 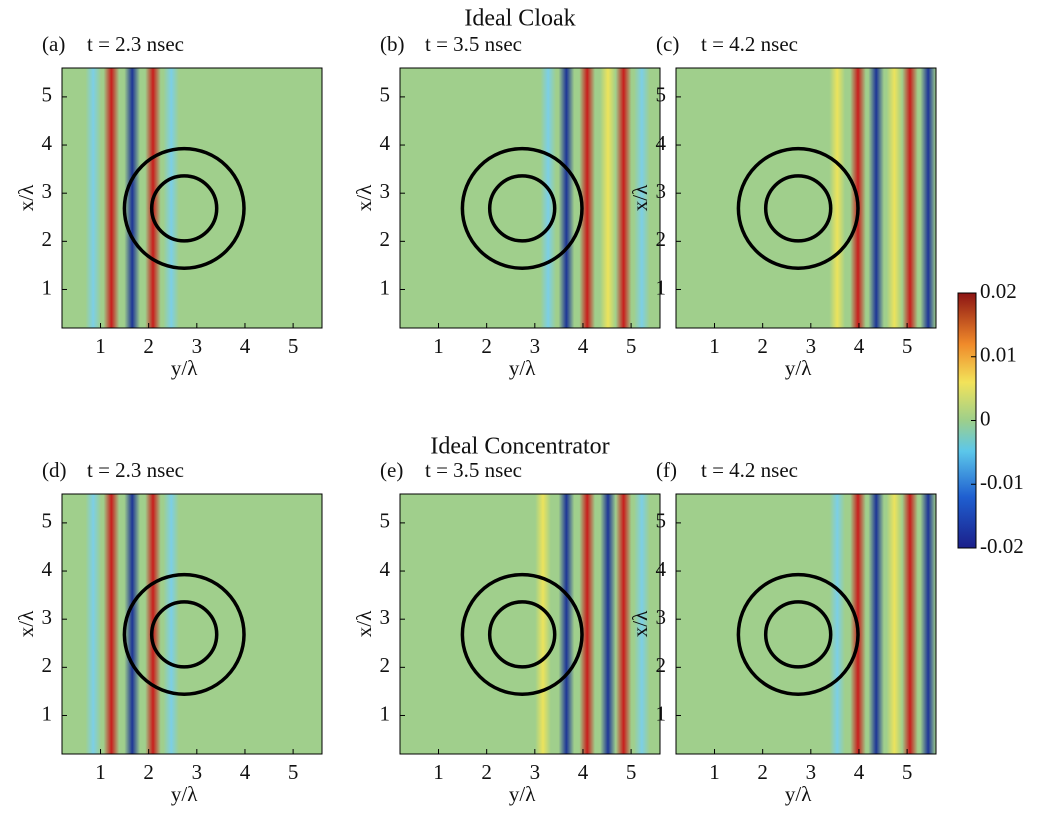 What do you see at coordinates (1002, 546) in the screenshot?
I see `colorbar-tick-label: -0.02` at bounding box center [1002, 546].